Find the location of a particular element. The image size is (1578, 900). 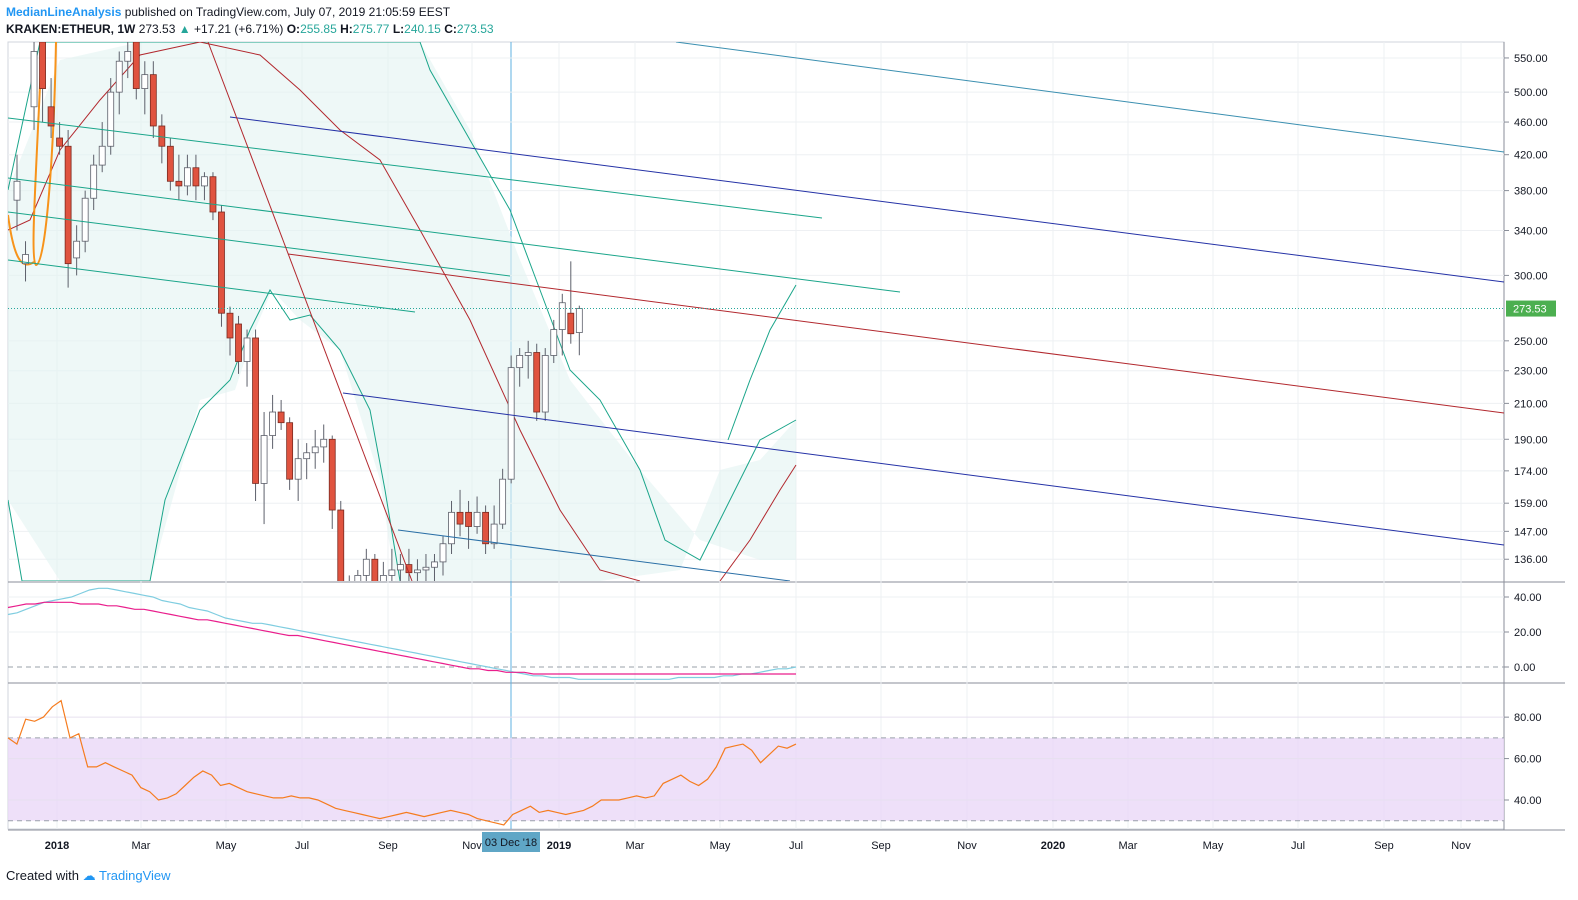

footer: Created with ☁ TradingView is located at coordinates (88, 876).